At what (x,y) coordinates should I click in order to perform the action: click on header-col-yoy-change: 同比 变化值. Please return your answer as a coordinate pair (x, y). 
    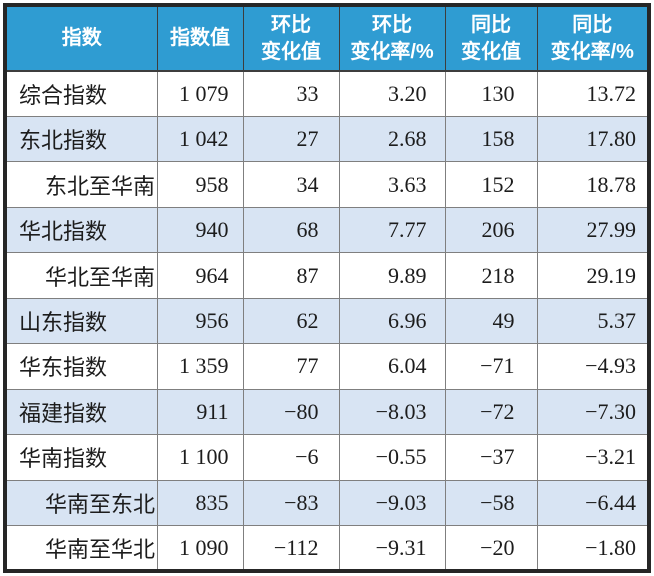
    Looking at the image, I should click on (491, 38).